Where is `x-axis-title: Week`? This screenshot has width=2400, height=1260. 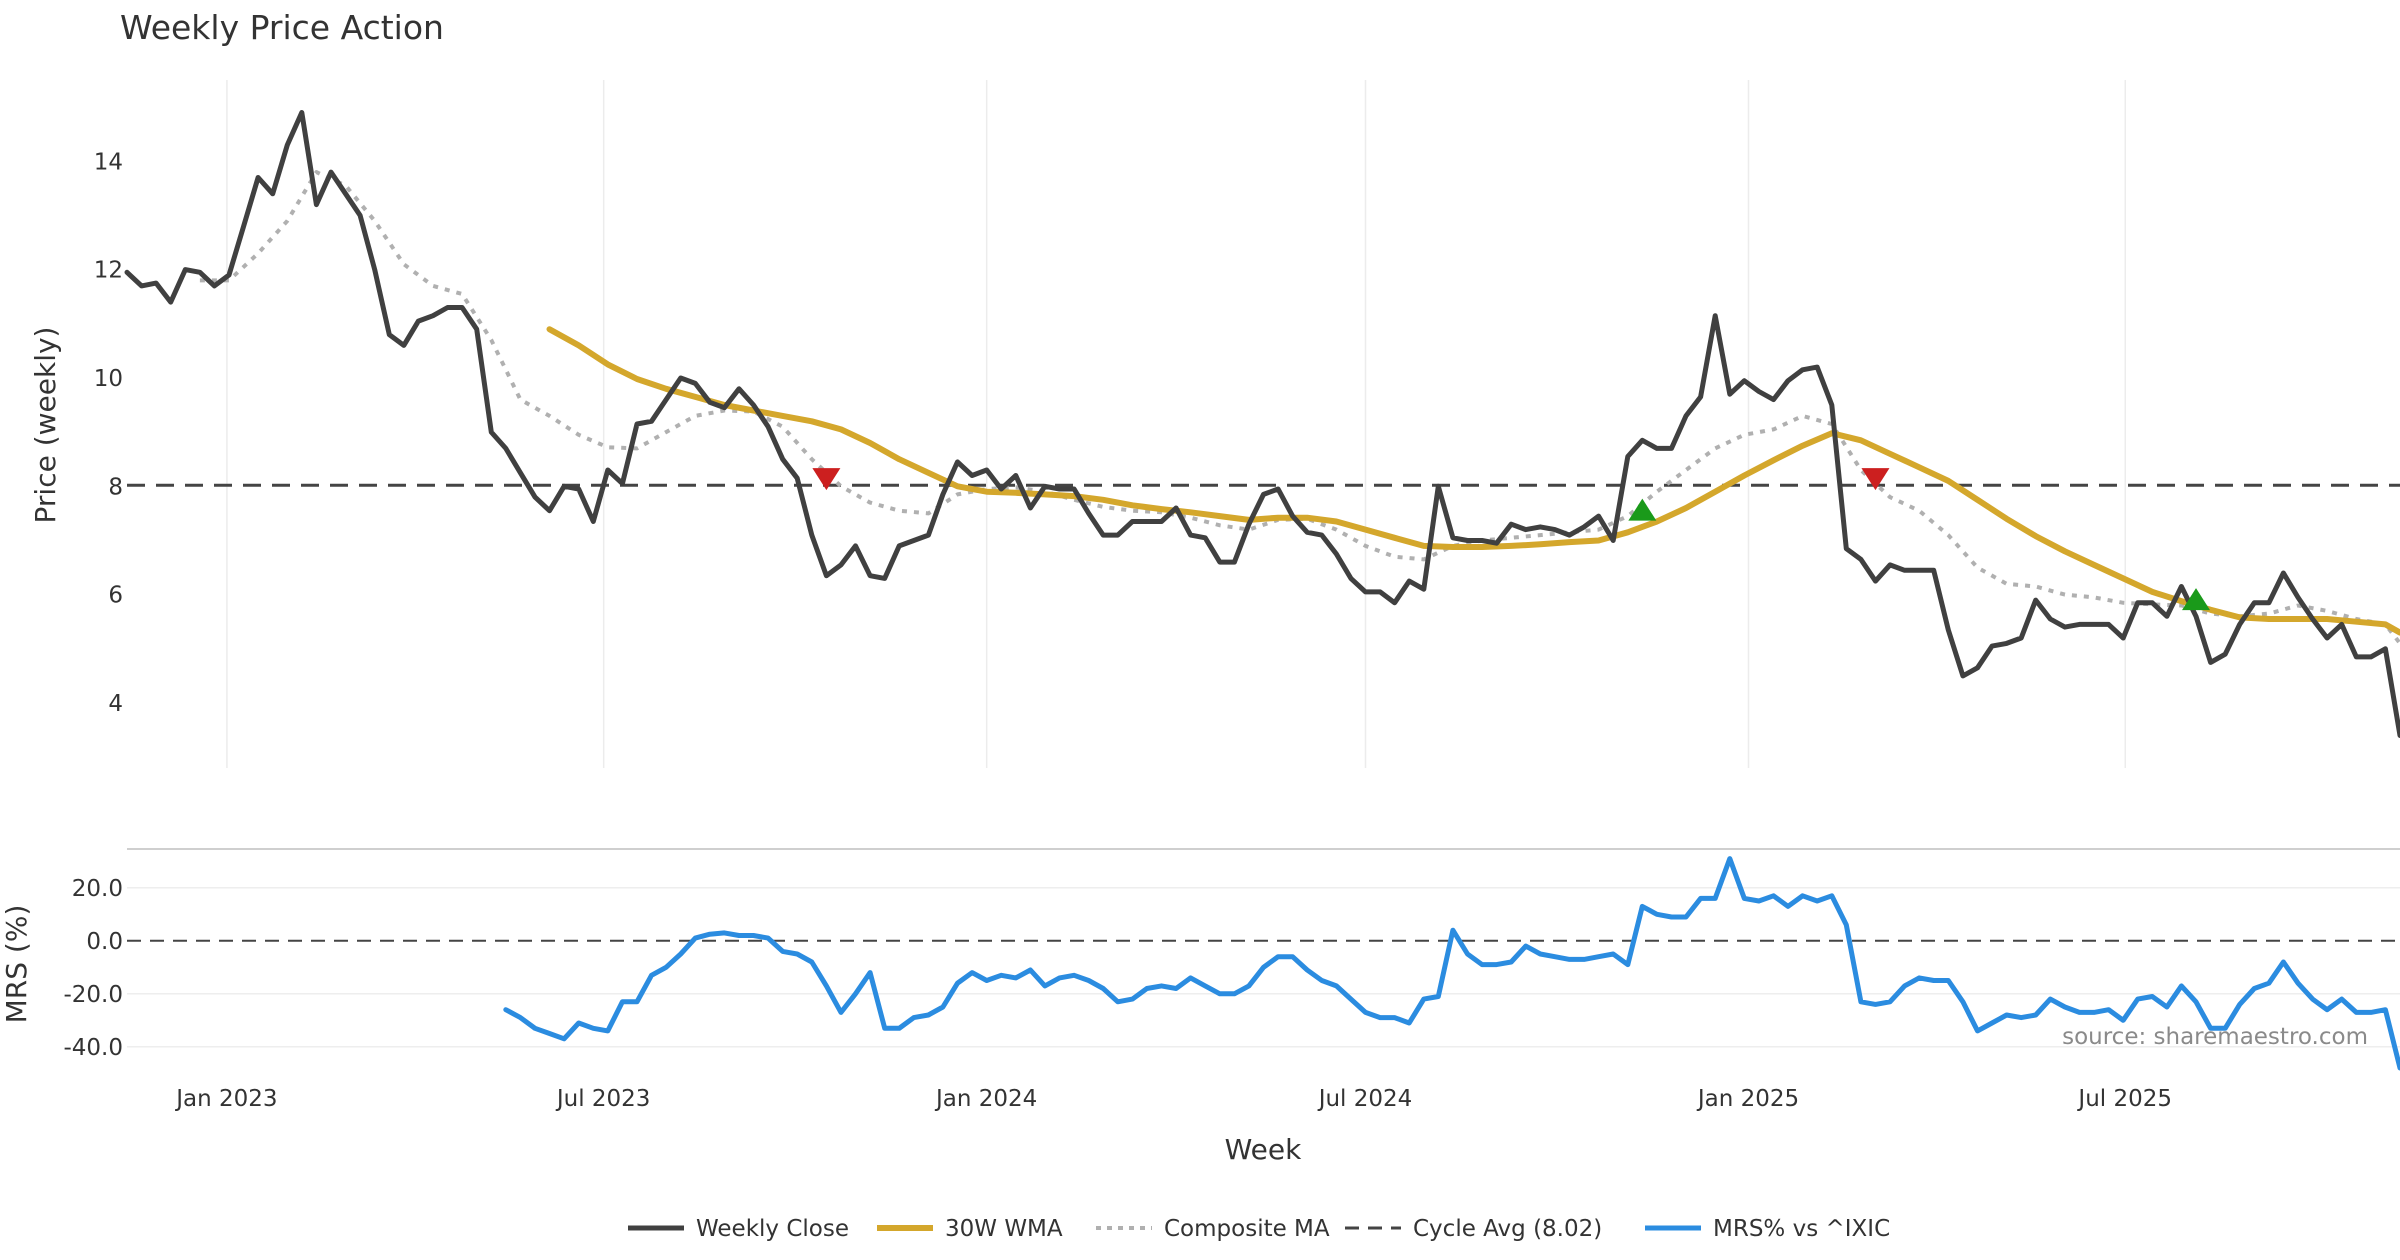 x-axis-title: Week is located at coordinates (1263, 1149).